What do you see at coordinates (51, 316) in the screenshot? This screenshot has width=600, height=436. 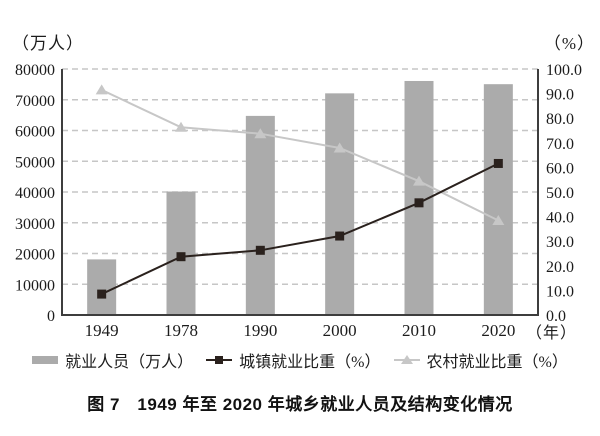 I see `left-axis-tick-0: 0` at bounding box center [51, 316].